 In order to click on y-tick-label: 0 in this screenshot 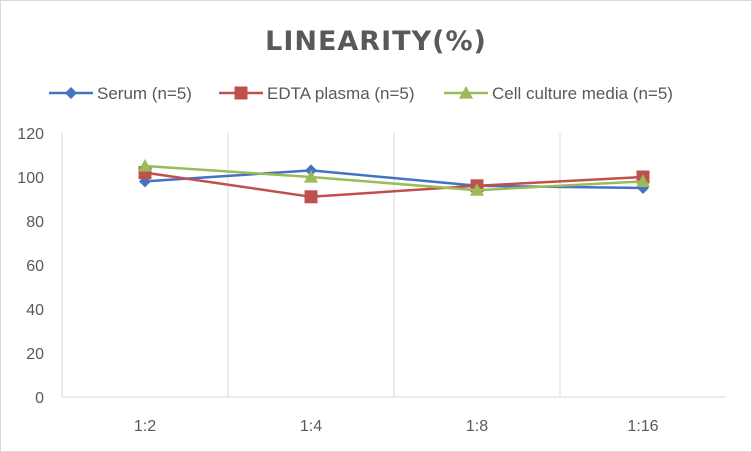, I will do `click(39, 398)`.